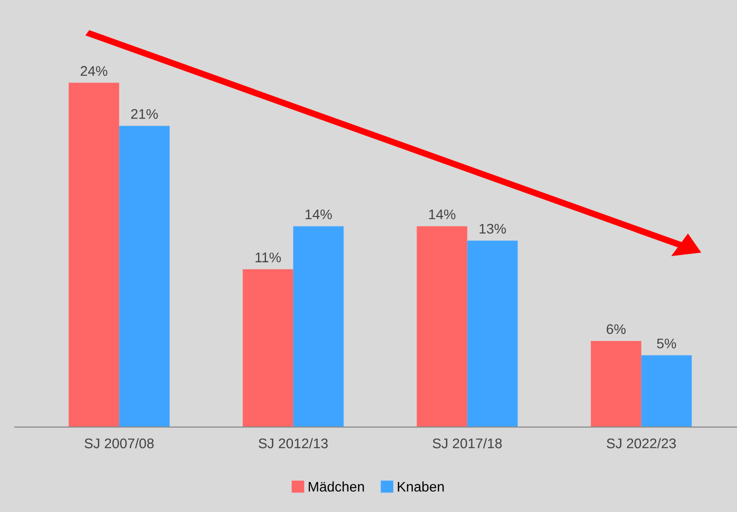 The width and height of the screenshot is (737, 512). What do you see at coordinates (421, 486) in the screenshot?
I see `legend-label: Knaben` at bounding box center [421, 486].